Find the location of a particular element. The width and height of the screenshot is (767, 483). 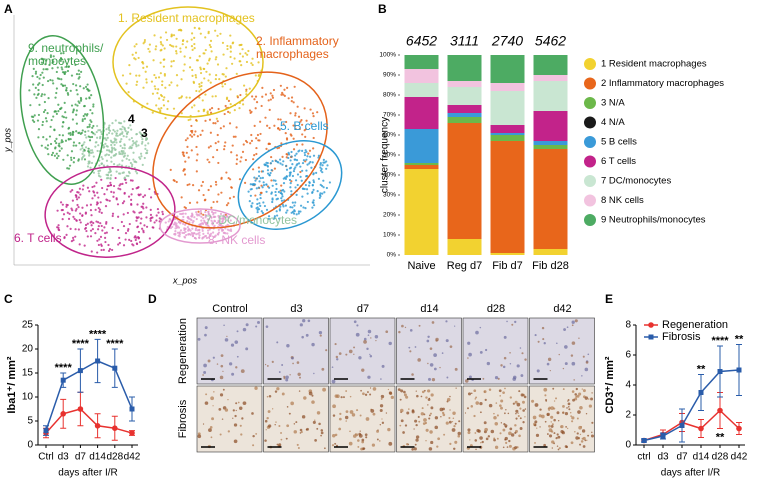

point is located at coordinates (132, 433).